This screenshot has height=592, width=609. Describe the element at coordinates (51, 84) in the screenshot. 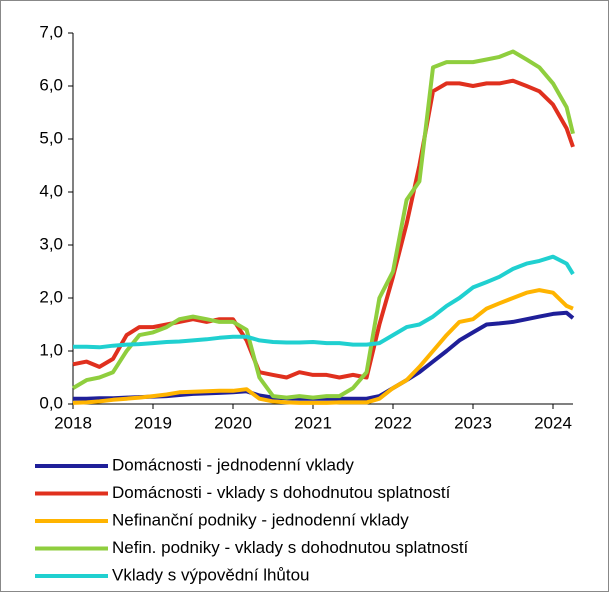

I see `y-tick-label: 6,0` at that location.